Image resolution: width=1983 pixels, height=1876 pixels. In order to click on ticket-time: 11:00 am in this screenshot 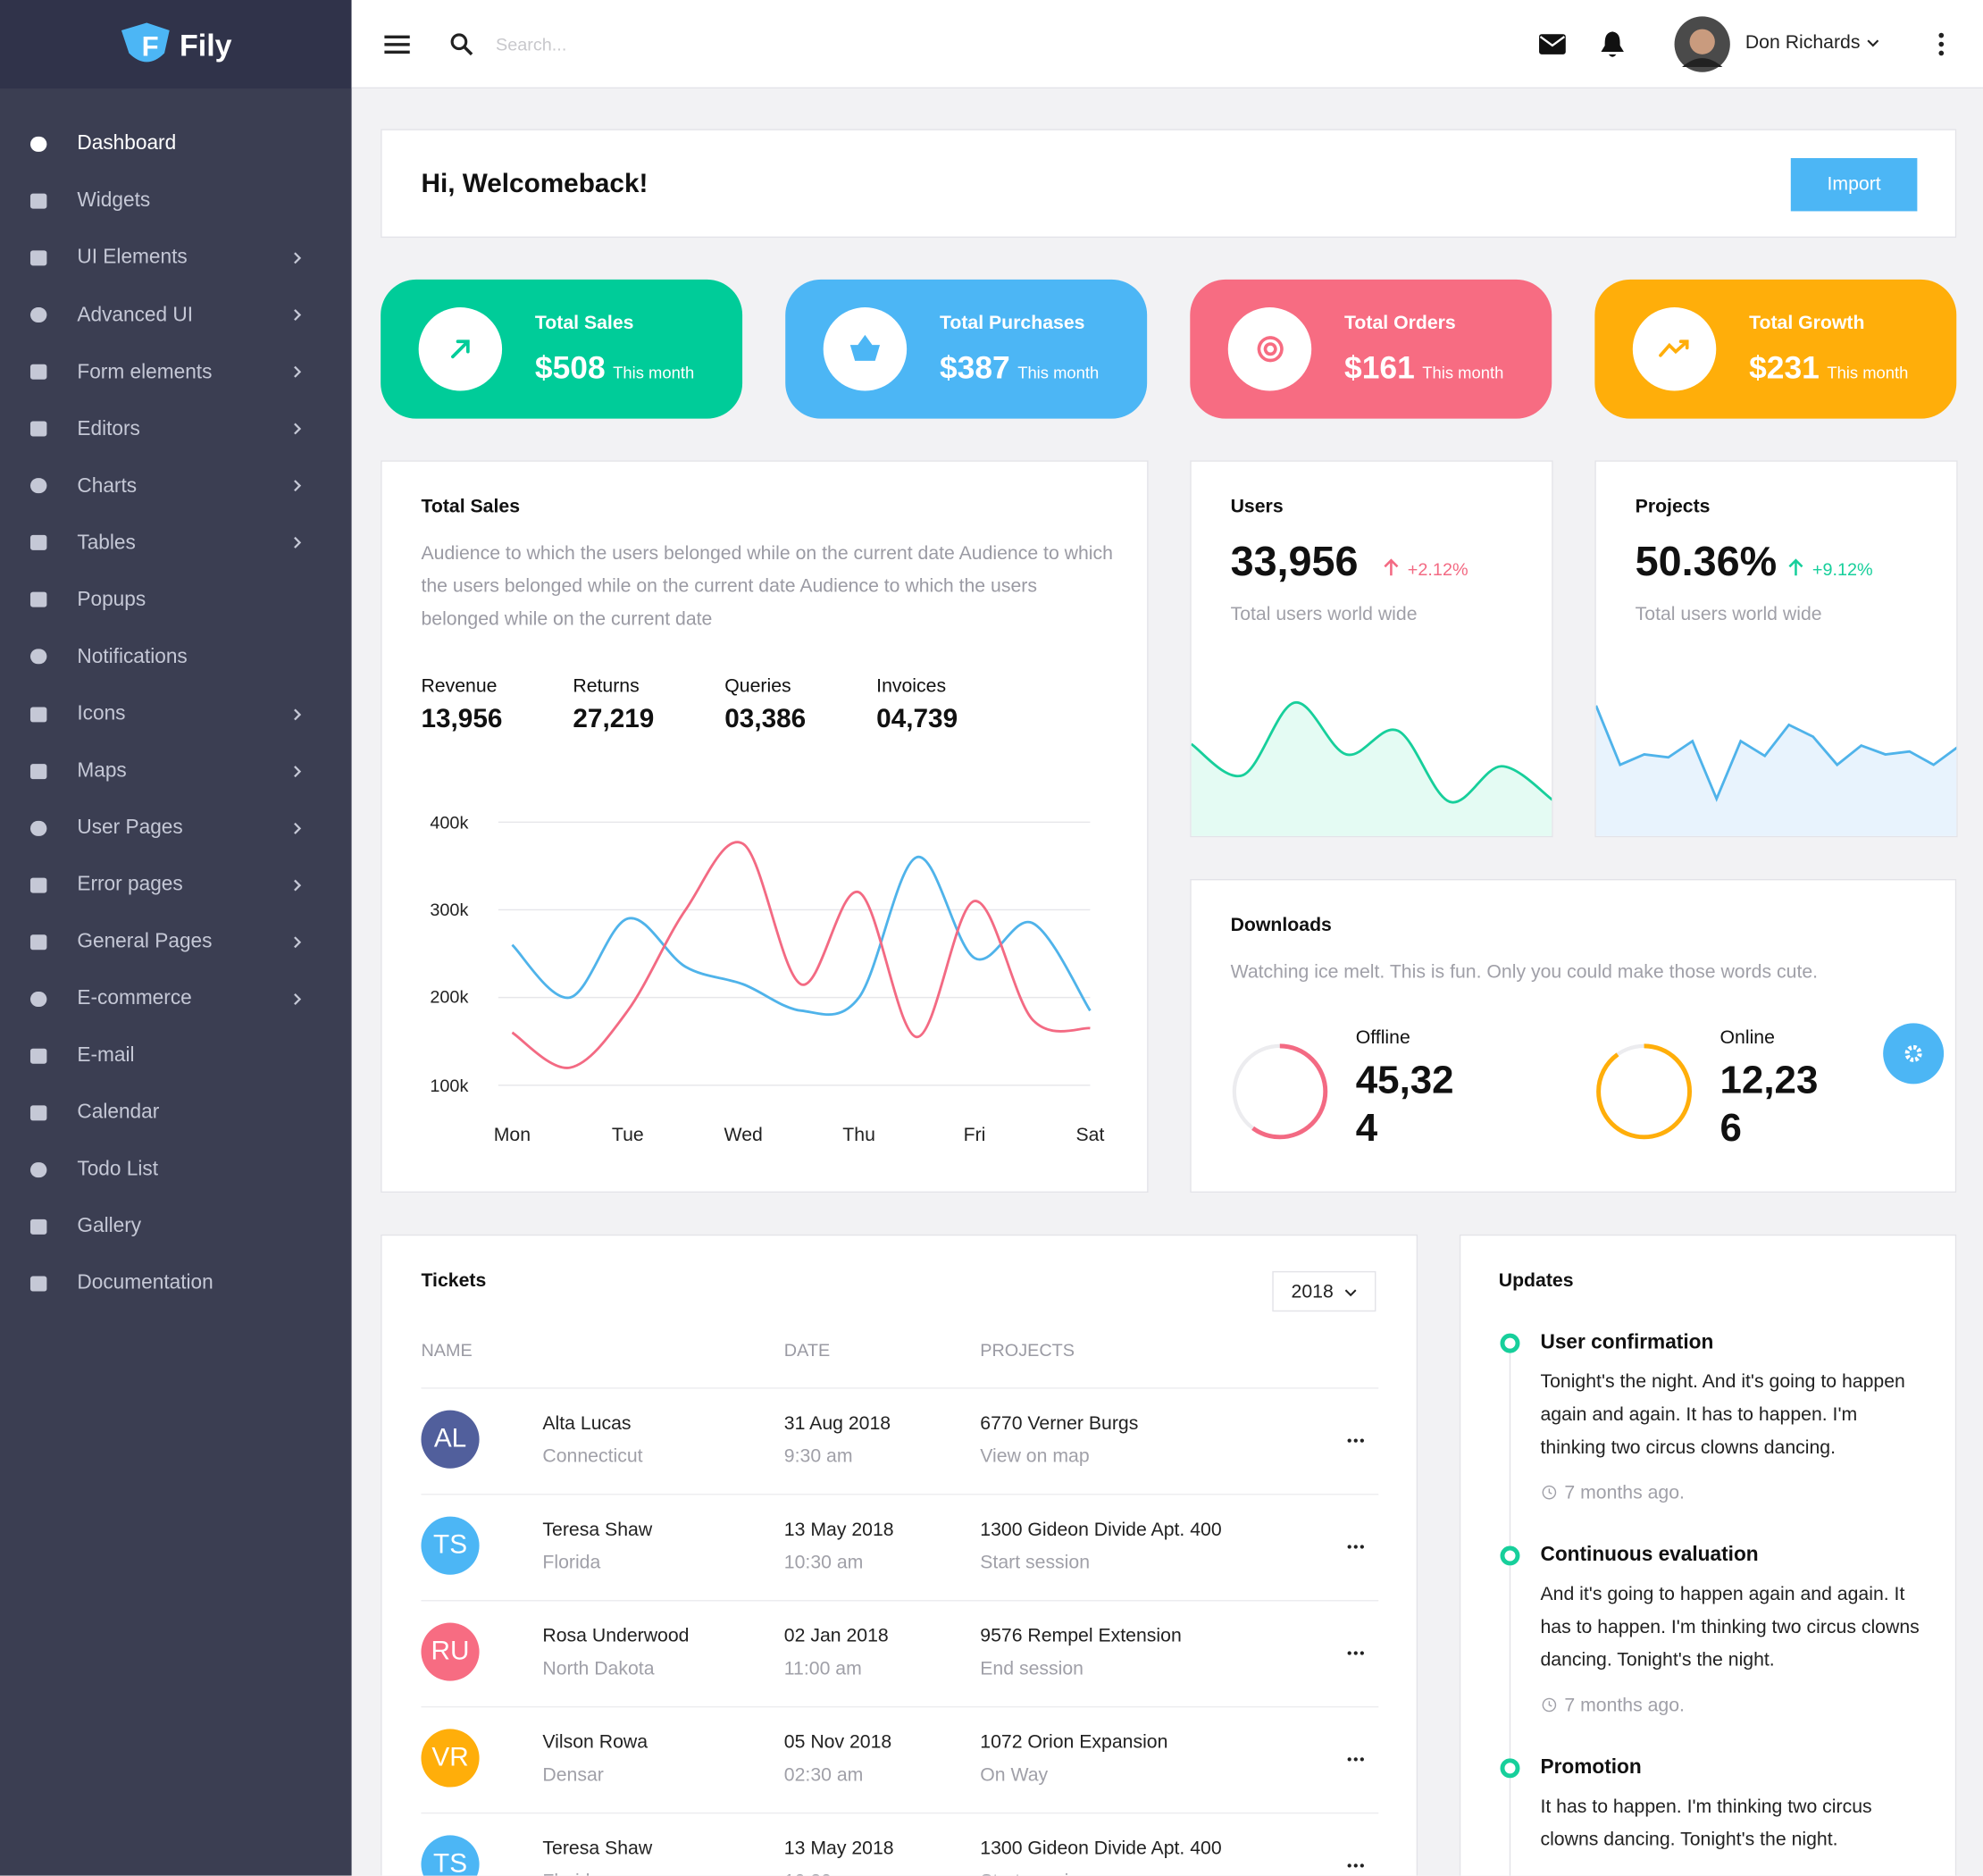, I will do `click(822, 1669)`.